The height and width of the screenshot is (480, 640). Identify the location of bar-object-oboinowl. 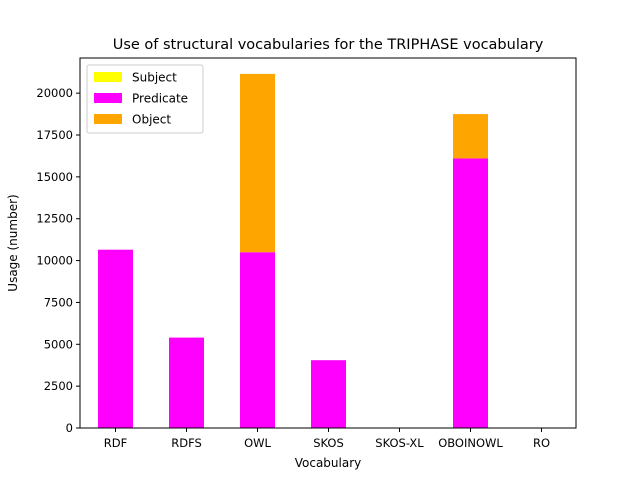
(470, 136).